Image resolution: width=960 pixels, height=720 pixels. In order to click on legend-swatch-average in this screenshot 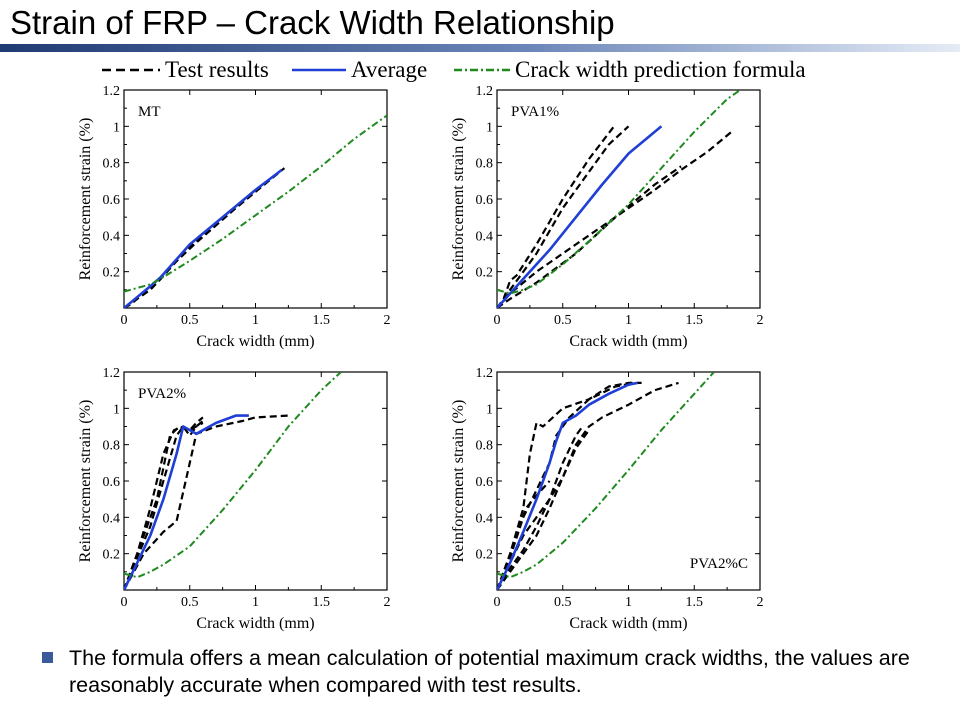, I will do `click(319, 70)`.